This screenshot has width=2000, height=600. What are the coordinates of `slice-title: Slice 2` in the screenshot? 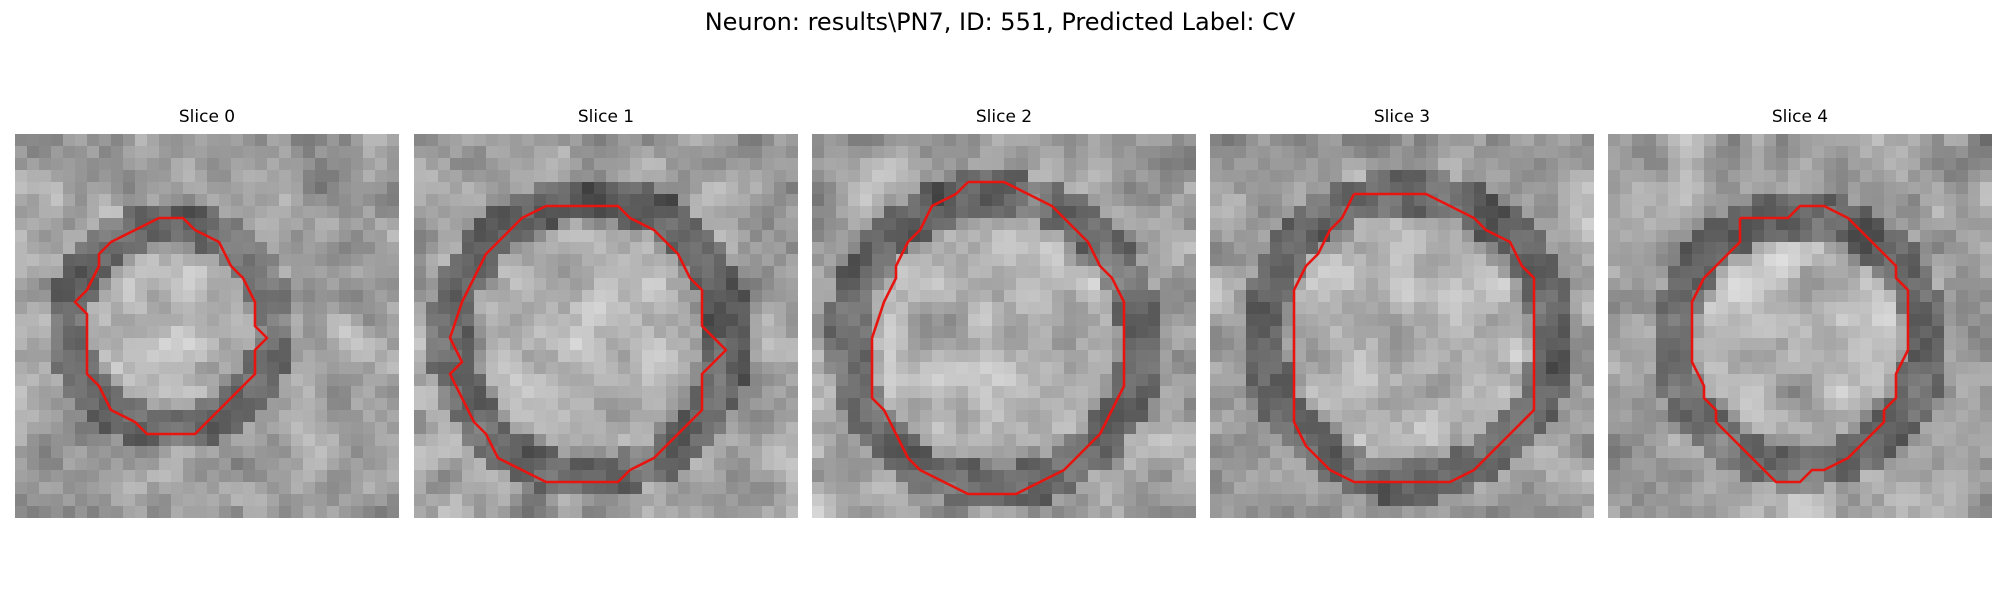 It's located at (1004, 117).